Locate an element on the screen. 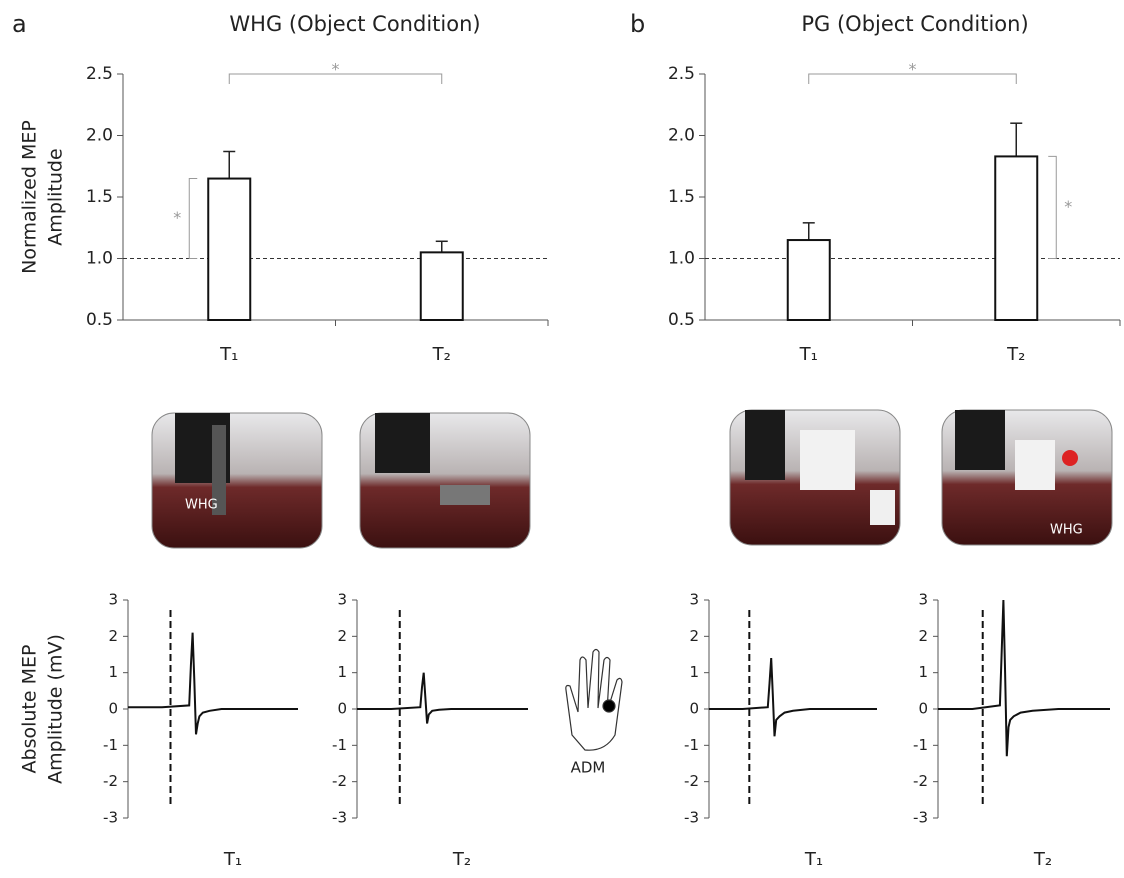 This screenshot has height=878, width=1124. y-axis-label: Amplitude is located at coordinates (56, 196).